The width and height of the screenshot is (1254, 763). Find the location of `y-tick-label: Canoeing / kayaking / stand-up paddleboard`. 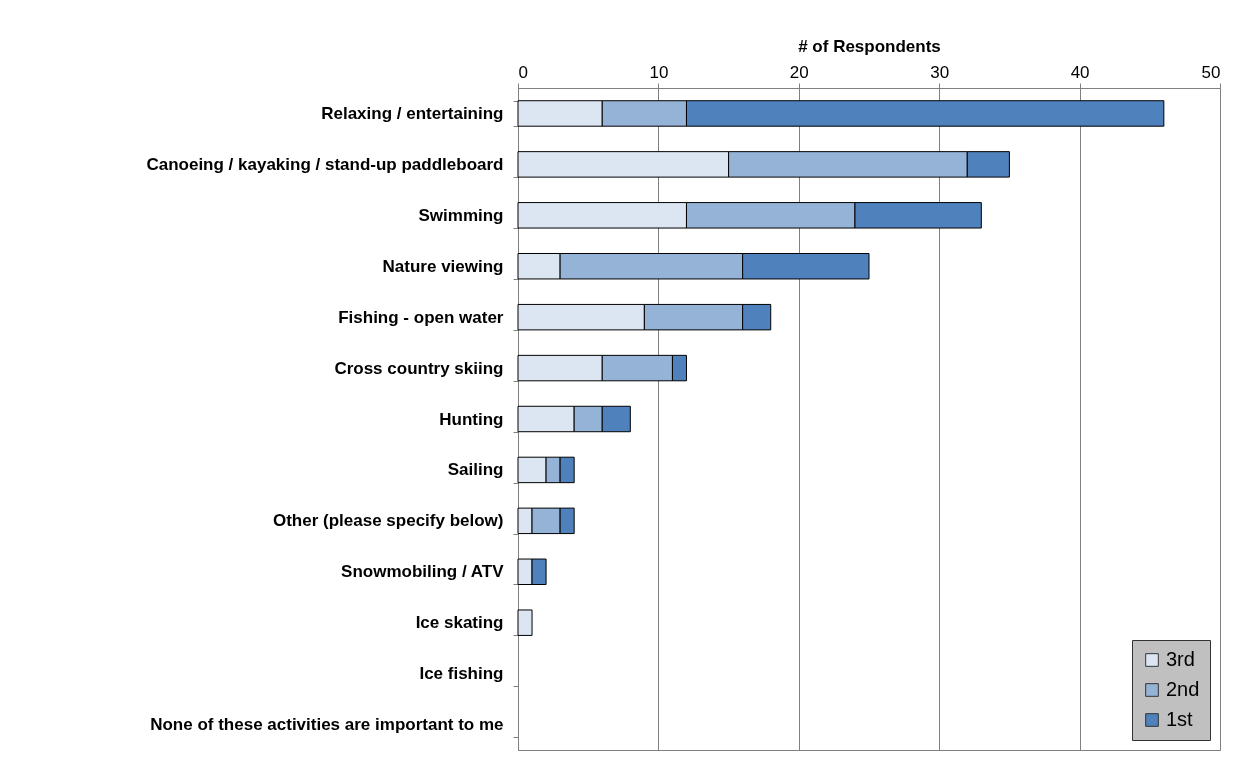

y-tick-label: Canoeing / kayaking / stand-up paddleboard is located at coordinates (325, 164).